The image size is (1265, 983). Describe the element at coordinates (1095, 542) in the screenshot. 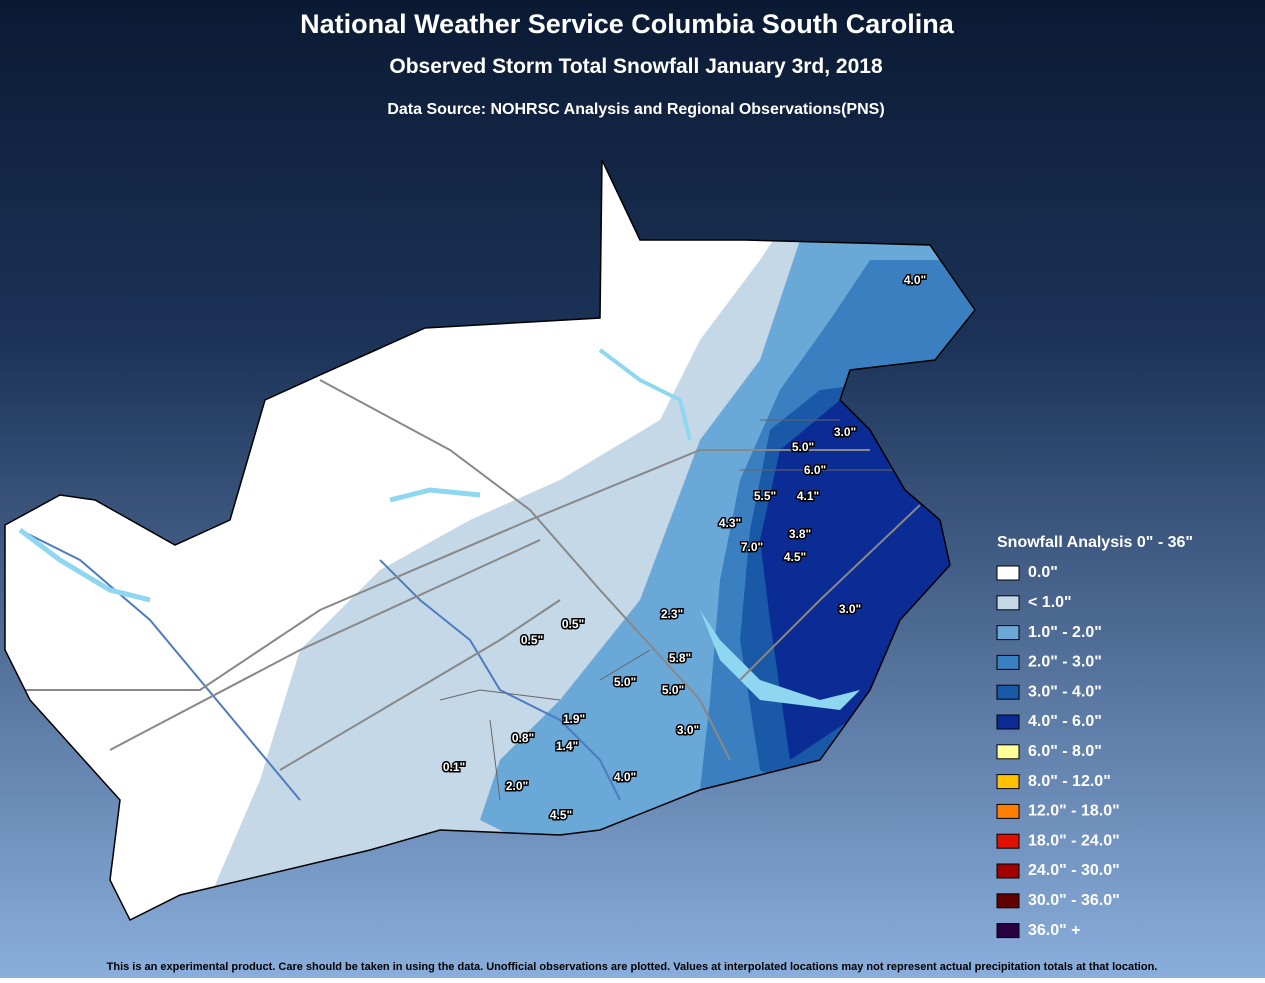

I see `legend-title: Snowfall Analysis 0" - 36"` at that location.